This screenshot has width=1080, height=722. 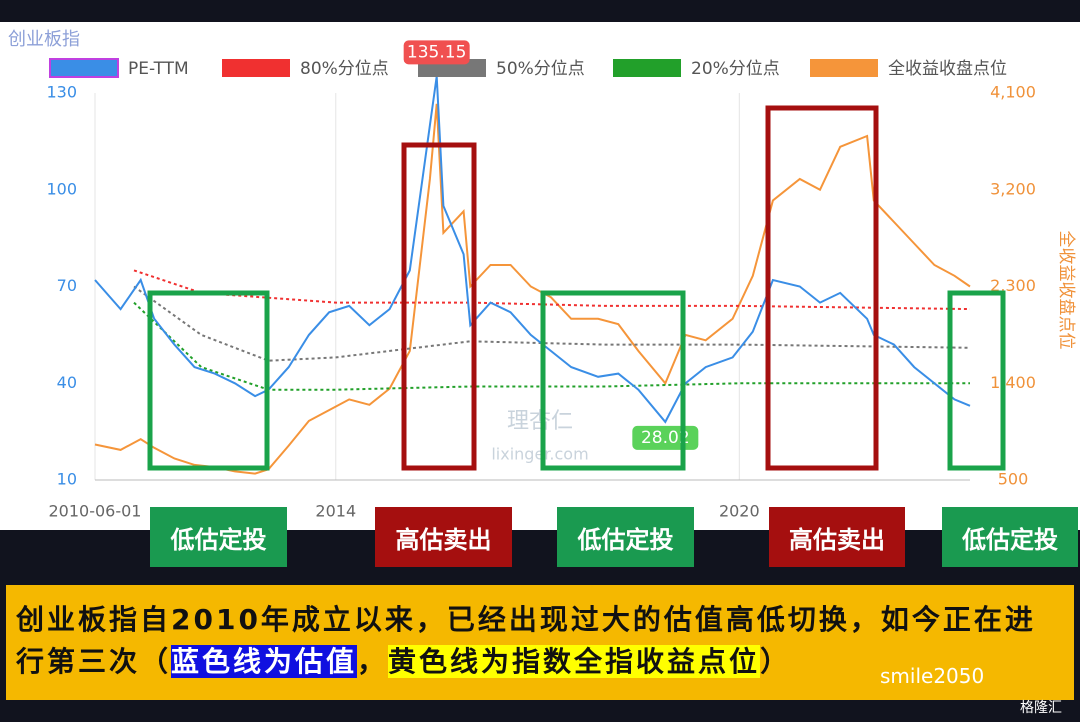 What do you see at coordinates (61, 188) in the screenshot?
I see `y-tick-label: 100` at bounding box center [61, 188].